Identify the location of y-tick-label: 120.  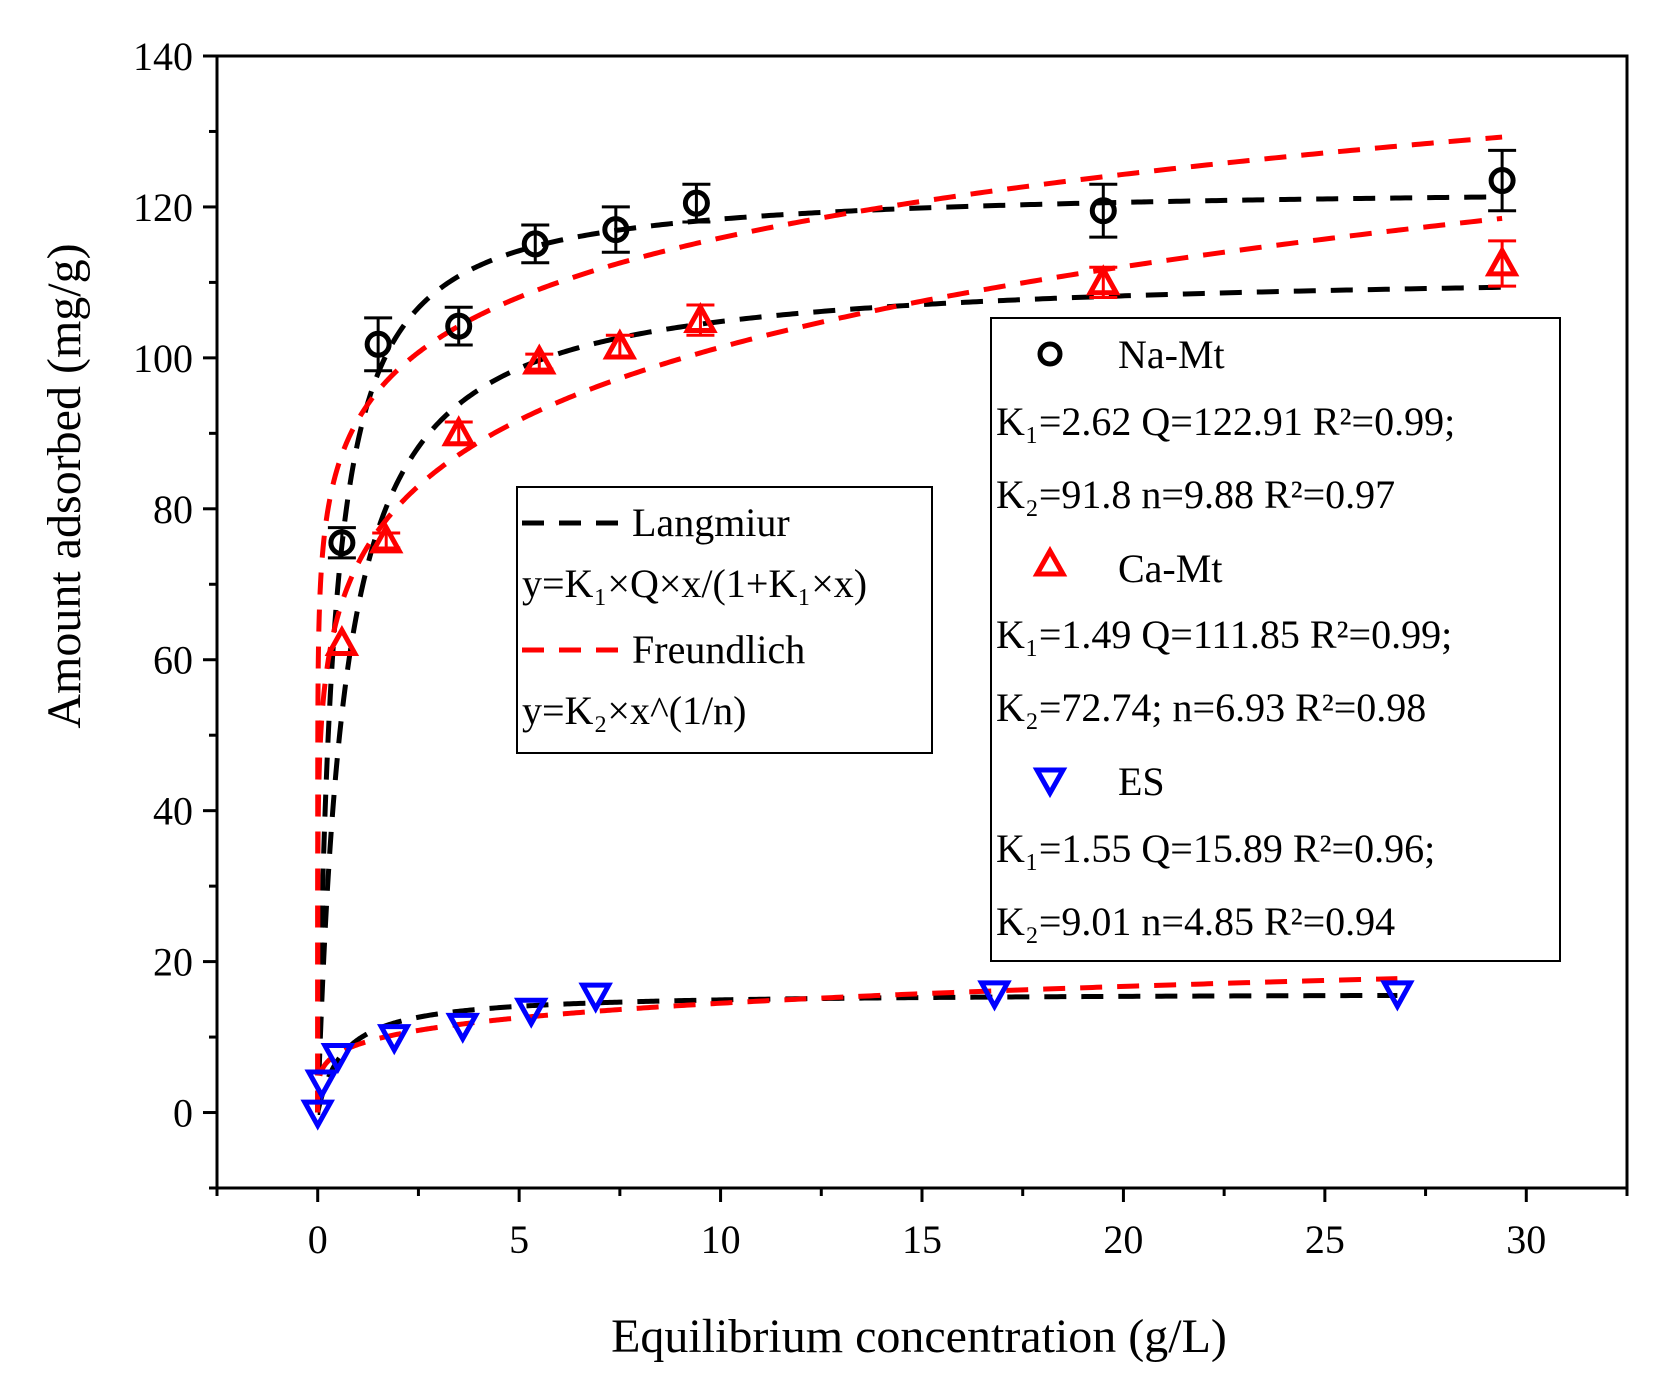
(163, 207).